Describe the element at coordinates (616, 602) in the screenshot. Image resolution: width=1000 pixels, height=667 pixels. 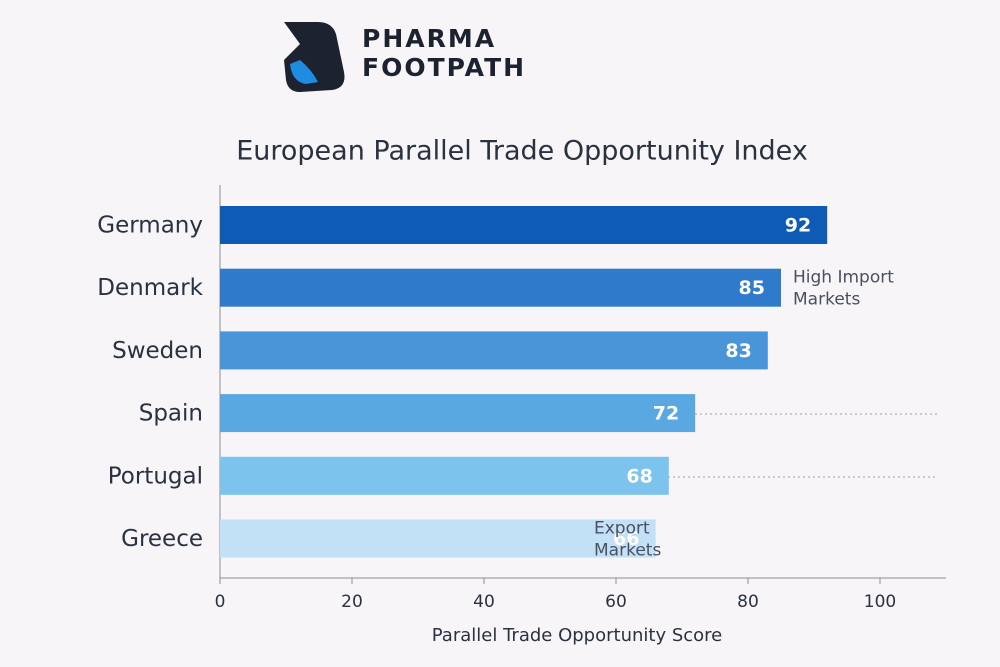
I see `x-tick-label: 60` at that location.